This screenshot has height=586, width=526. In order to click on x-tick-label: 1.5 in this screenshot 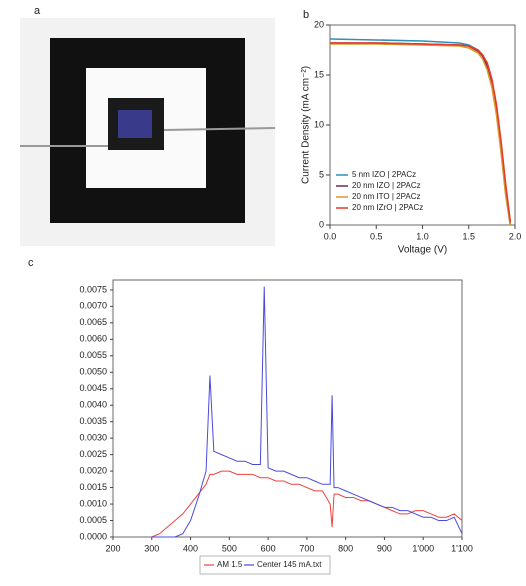, I will do `click(468, 236)`.